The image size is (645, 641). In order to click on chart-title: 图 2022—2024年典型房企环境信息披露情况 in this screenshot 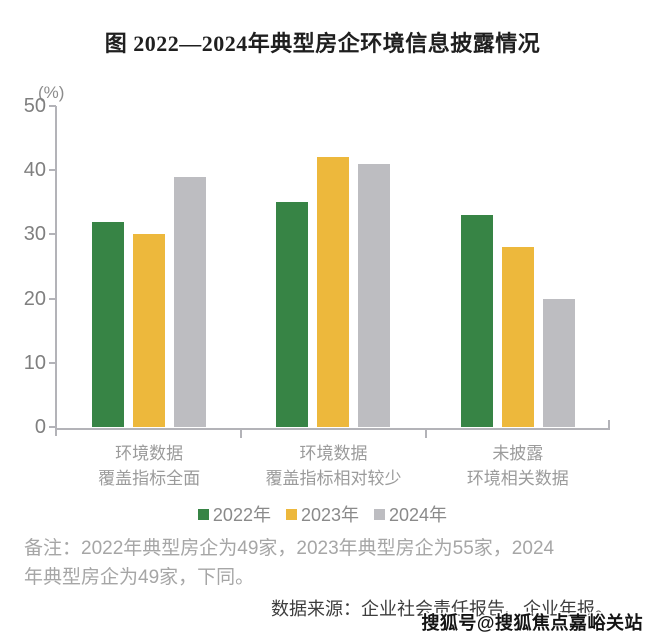, I will do `click(322, 43)`.